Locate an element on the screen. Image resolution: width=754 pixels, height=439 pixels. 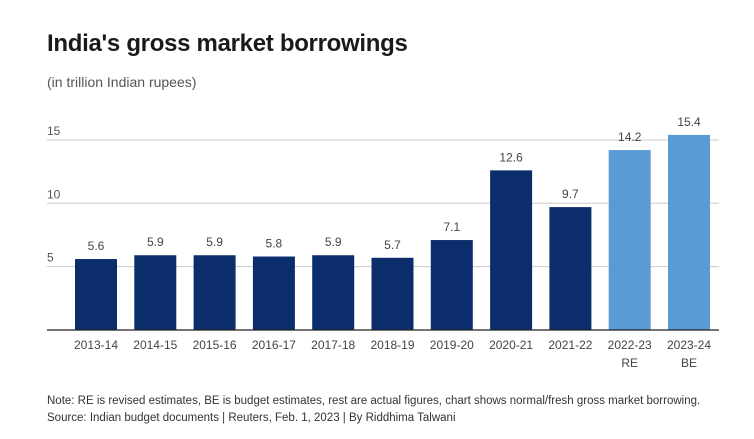
chart-title: India's gross market borrowings is located at coordinates (227, 43).